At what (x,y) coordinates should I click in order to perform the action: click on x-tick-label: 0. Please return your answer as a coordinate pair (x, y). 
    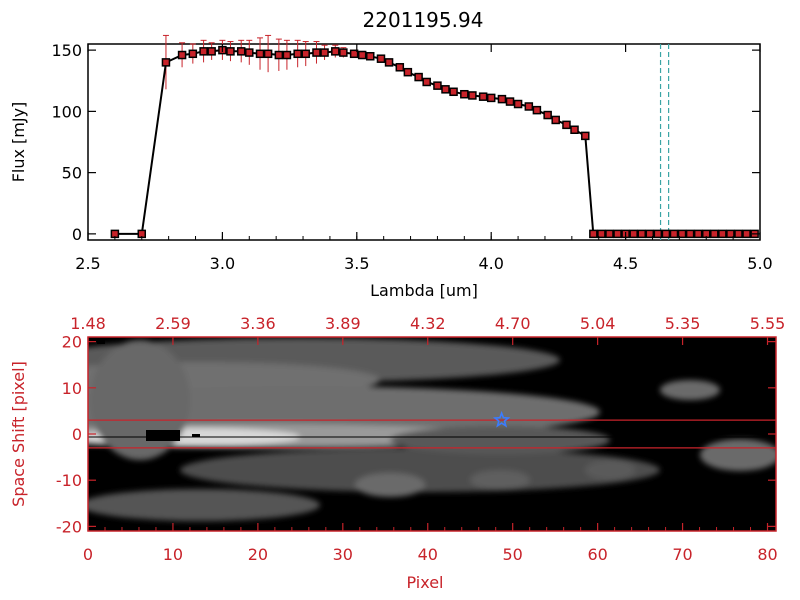
    Looking at the image, I should click on (88, 554).